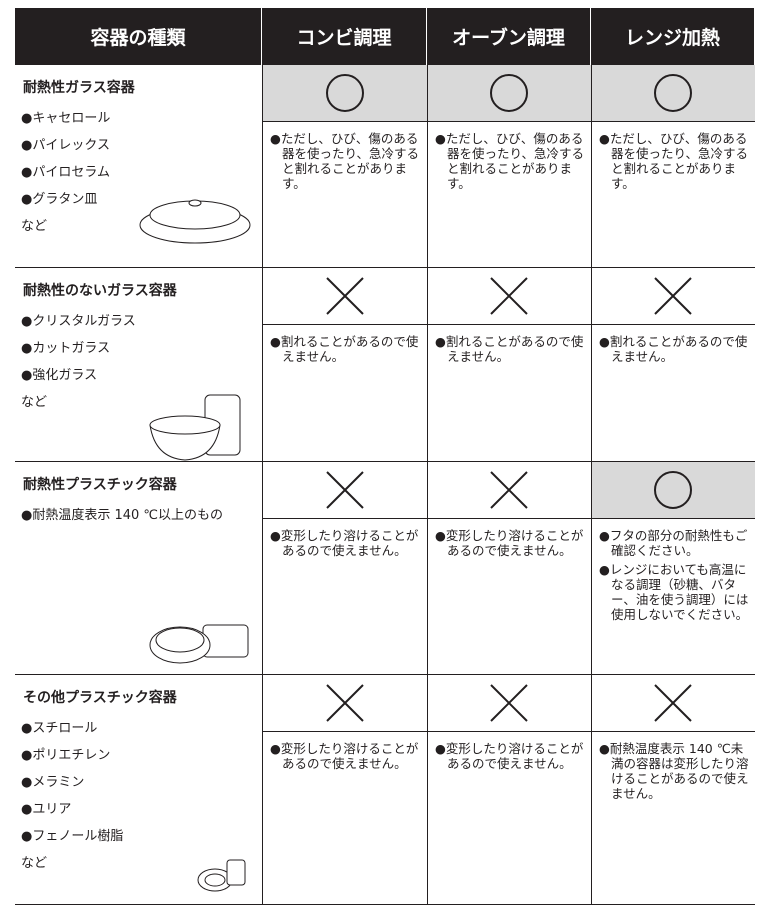 This screenshot has height=909, width=766. Describe the element at coordinates (79, 88) in the screenshot. I see `row-title: 耐熱性ガラス容器` at that location.